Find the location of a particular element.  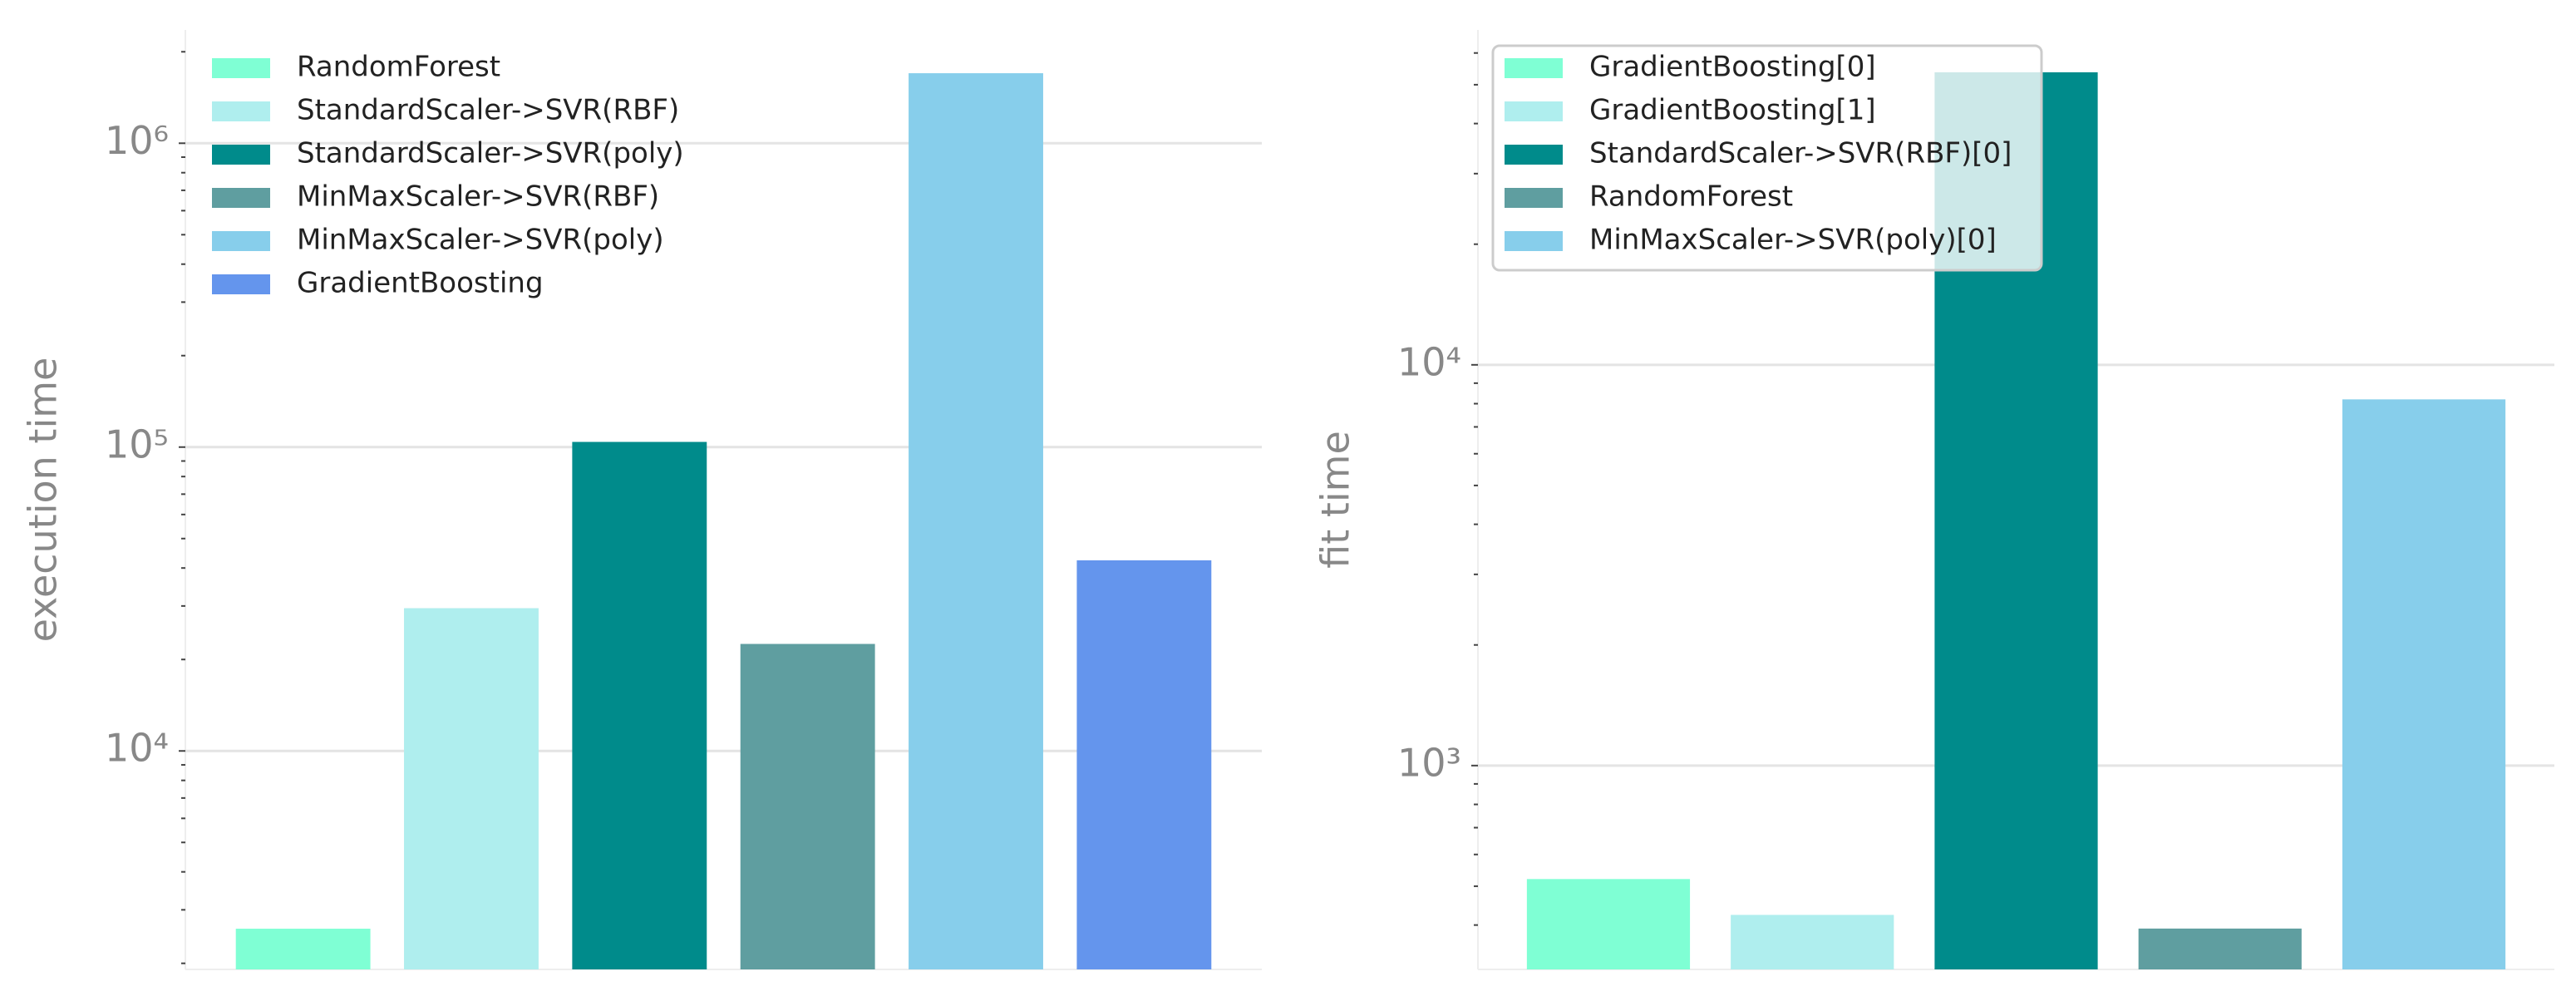

legend-label: MinMaxScaler->SVR(poly)[0] is located at coordinates (1793, 240).